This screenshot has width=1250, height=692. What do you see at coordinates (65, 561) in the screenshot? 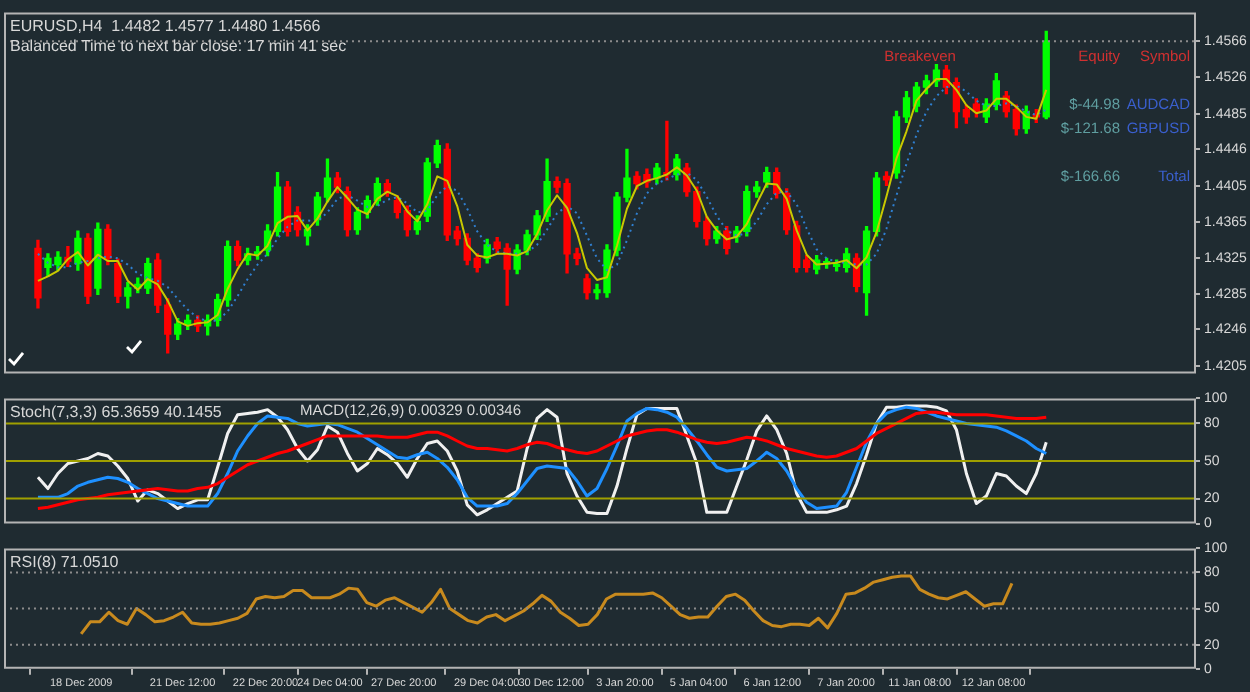
I see `chart-title: RSI(8) 71.0510` at bounding box center [65, 561].